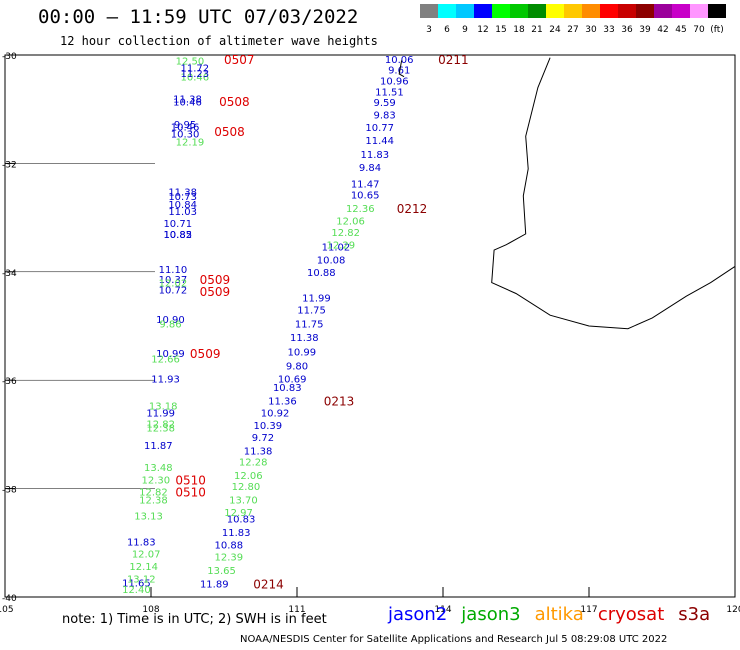 The height and width of the screenshot is (650, 740). I want to click on legend-jason3: jason3, so click(491, 614).